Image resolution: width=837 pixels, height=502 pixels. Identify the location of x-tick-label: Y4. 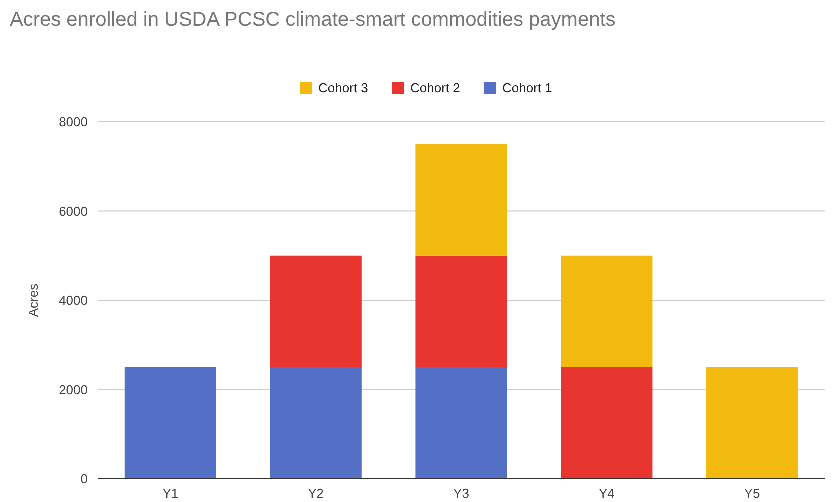
(606, 493).